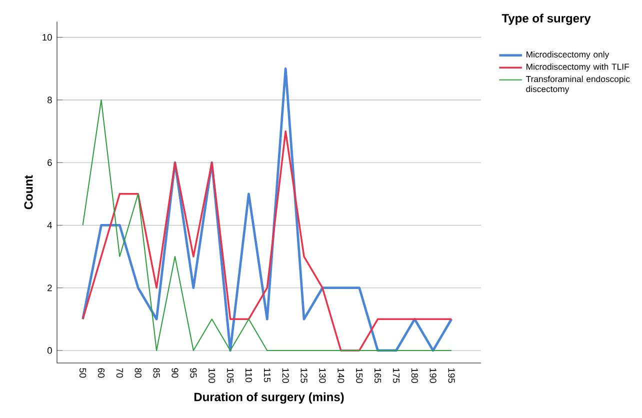 This screenshot has height=418, width=642. Describe the element at coordinates (269, 398) in the screenshot. I see `x-axis-title: Duration of surgery (mins)` at that location.